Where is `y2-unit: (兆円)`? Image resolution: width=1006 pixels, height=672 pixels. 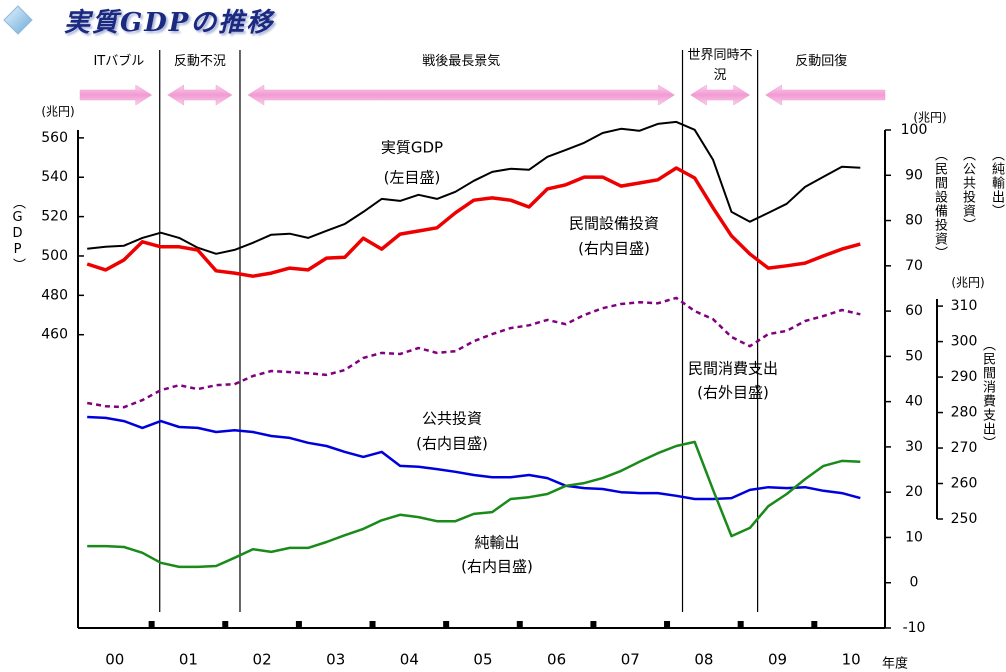
y2-unit: (兆円) is located at coordinates (929, 118).